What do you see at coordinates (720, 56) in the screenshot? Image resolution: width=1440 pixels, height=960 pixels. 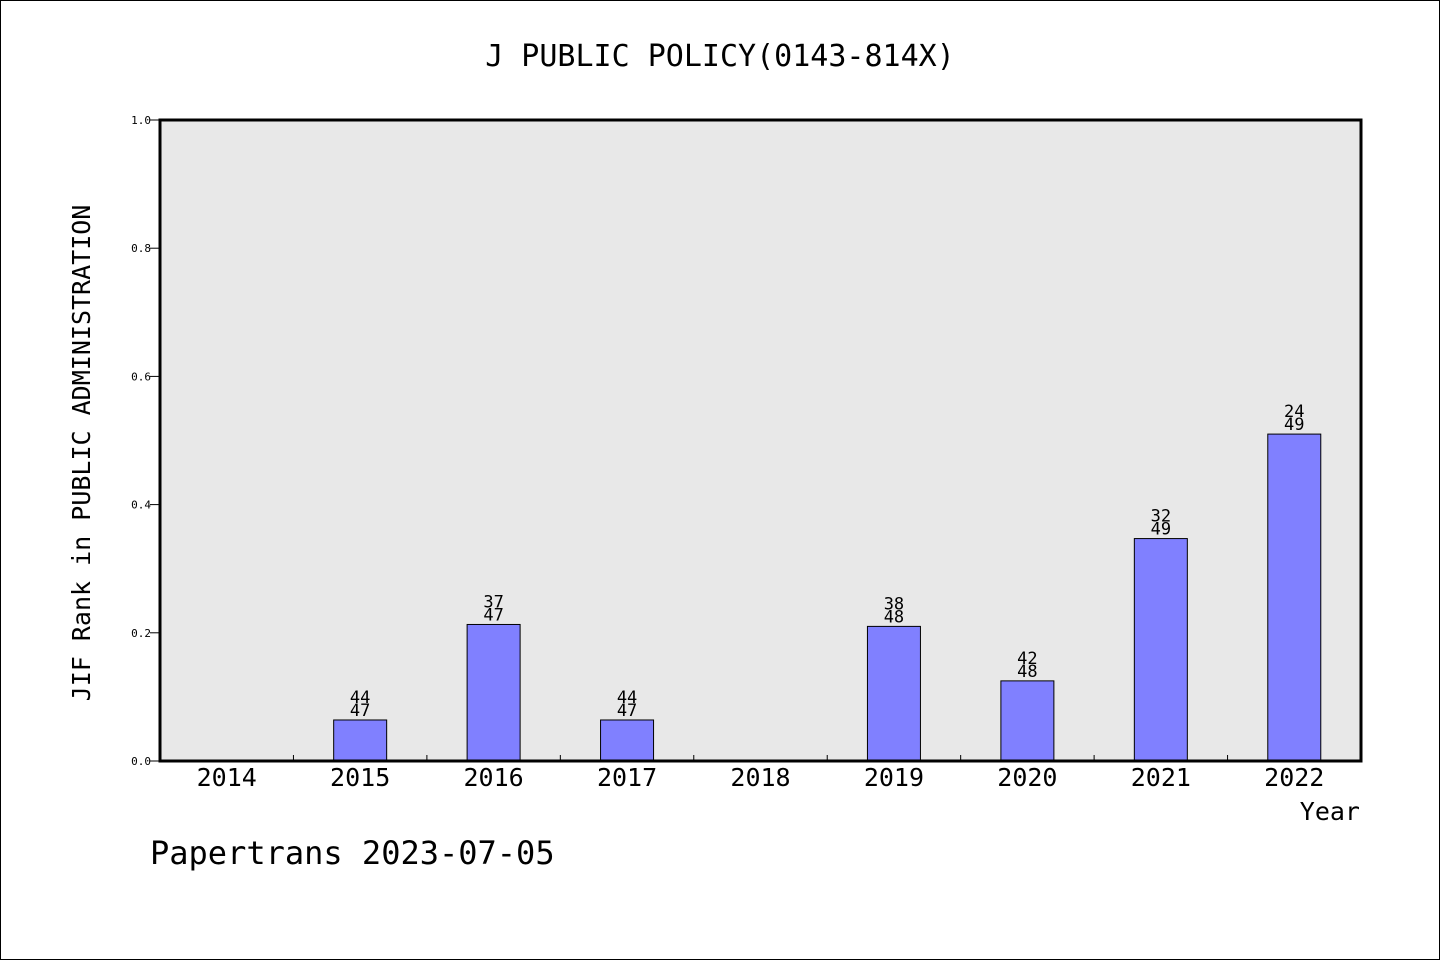 I see `chart-title: J PUBLIC POLICY(0143-814X)` at bounding box center [720, 56].